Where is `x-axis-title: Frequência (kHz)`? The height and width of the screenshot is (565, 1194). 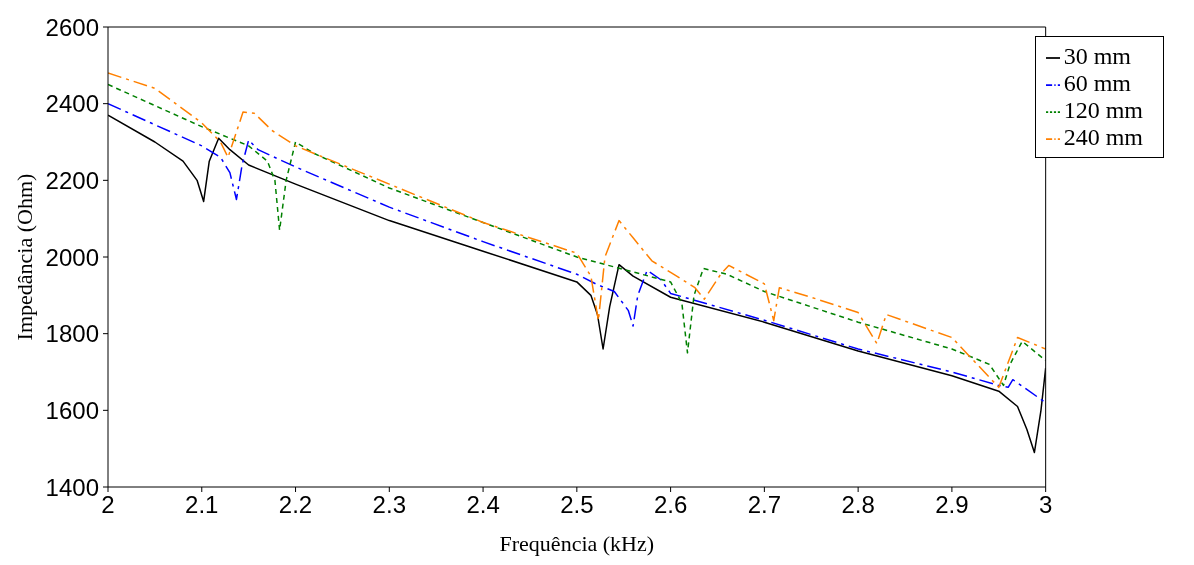 x-axis-title: Frequência (kHz) is located at coordinates (577, 543).